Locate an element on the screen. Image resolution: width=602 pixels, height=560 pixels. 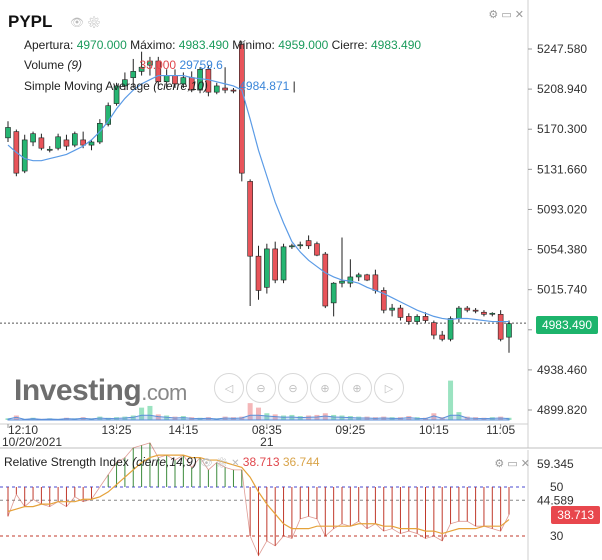
rsi-window-controls: ⚙ ▭ ✕ is located at coordinates (512, 463).